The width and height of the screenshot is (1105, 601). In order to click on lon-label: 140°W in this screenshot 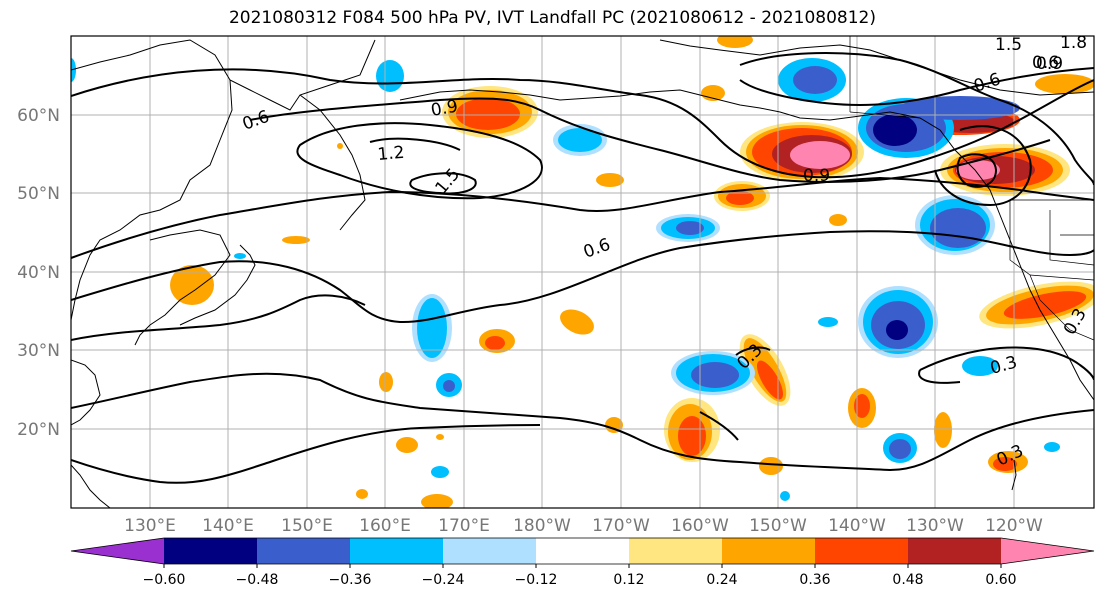, I will do `click(857, 526)`.